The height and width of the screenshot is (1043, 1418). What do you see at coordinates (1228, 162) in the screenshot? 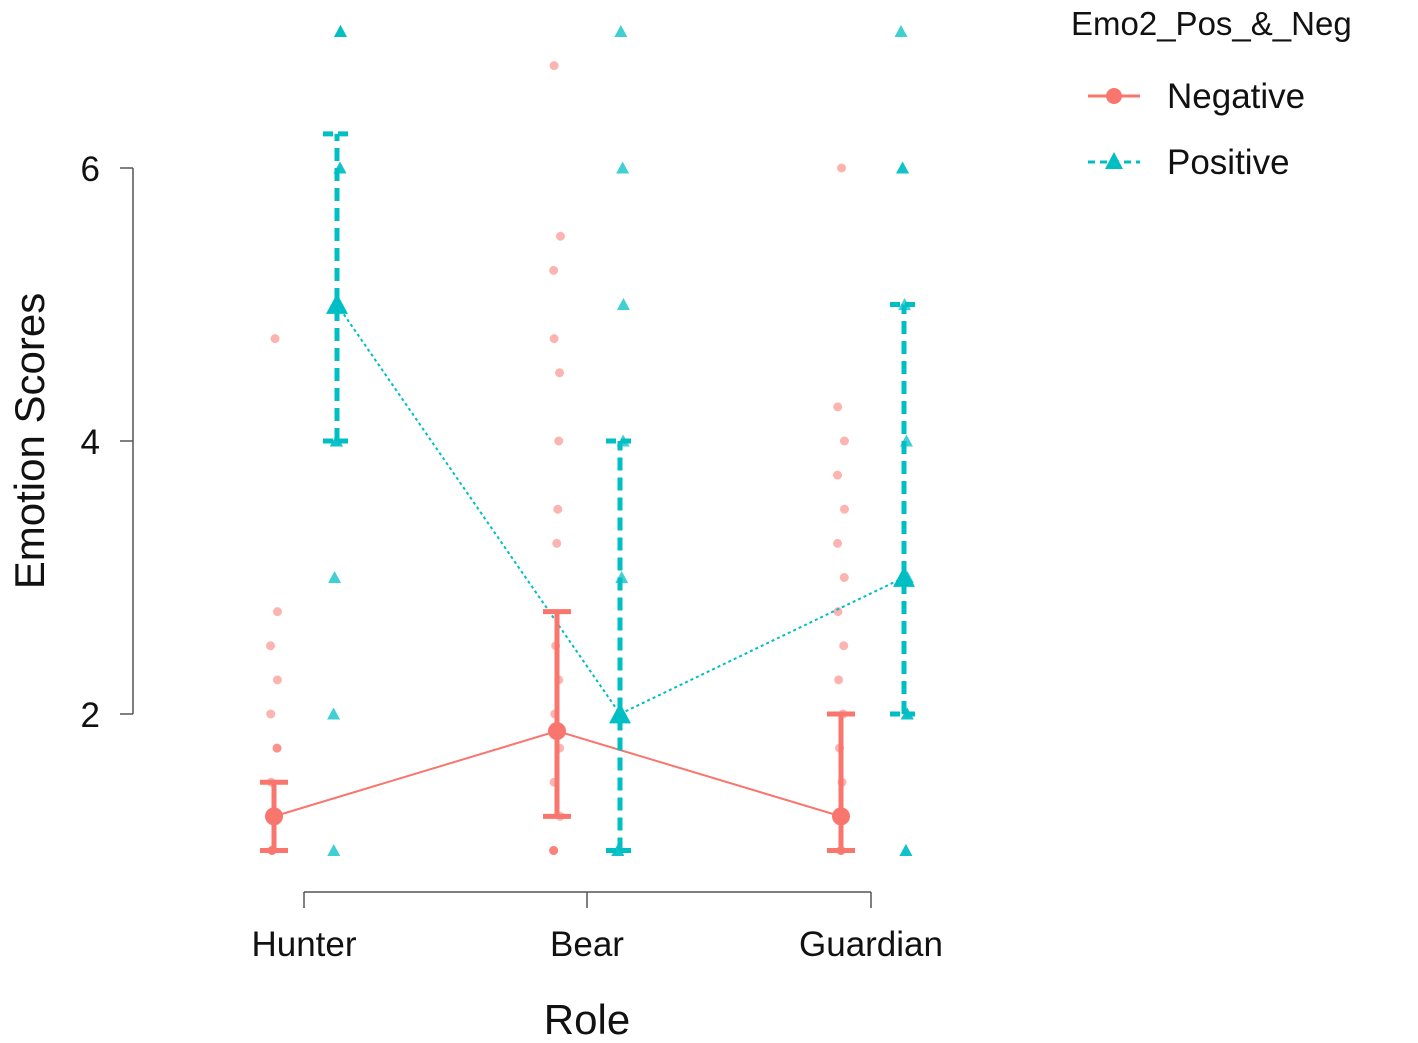
I see `legend-label-positive: Positive` at bounding box center [1228, 162].